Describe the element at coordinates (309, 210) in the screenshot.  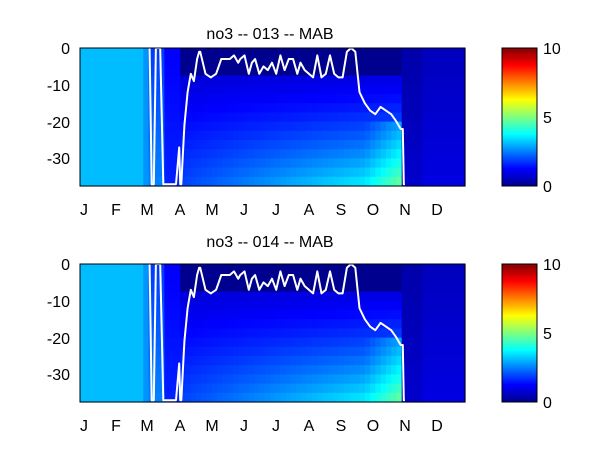
I see `panel-1-month-label: A` at that location.